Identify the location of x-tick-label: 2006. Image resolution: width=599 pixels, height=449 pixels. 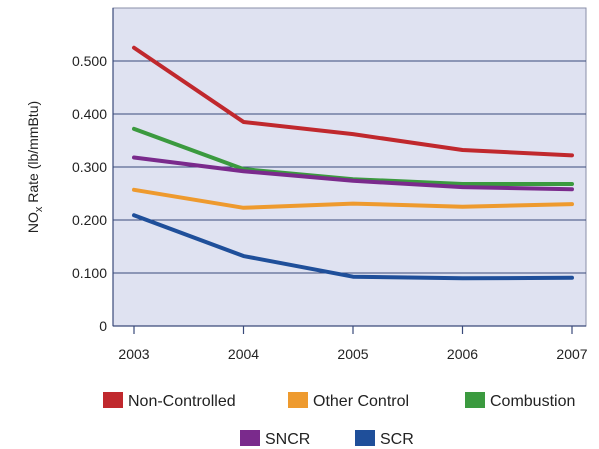
(462, 354).